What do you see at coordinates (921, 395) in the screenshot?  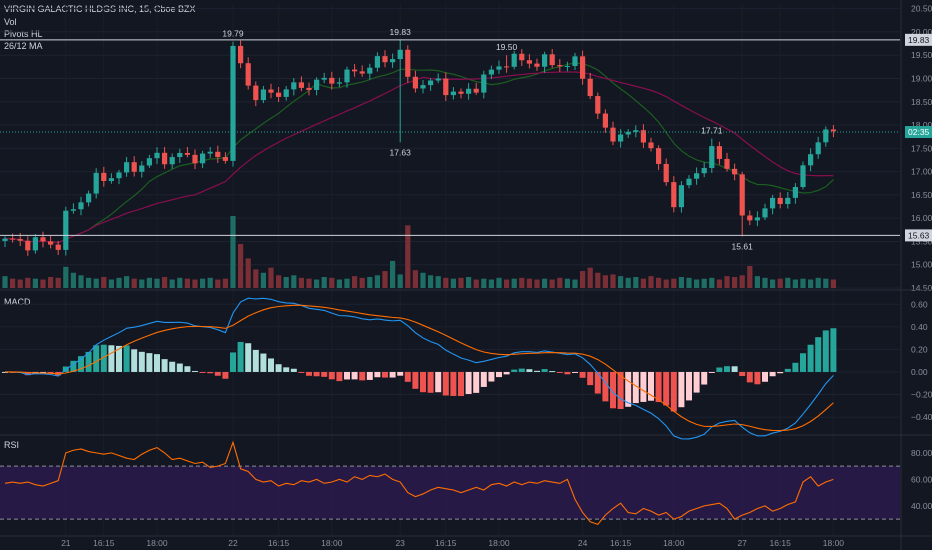 I see `macd-tick-label: −0.20` at bounding box center [921, 395].